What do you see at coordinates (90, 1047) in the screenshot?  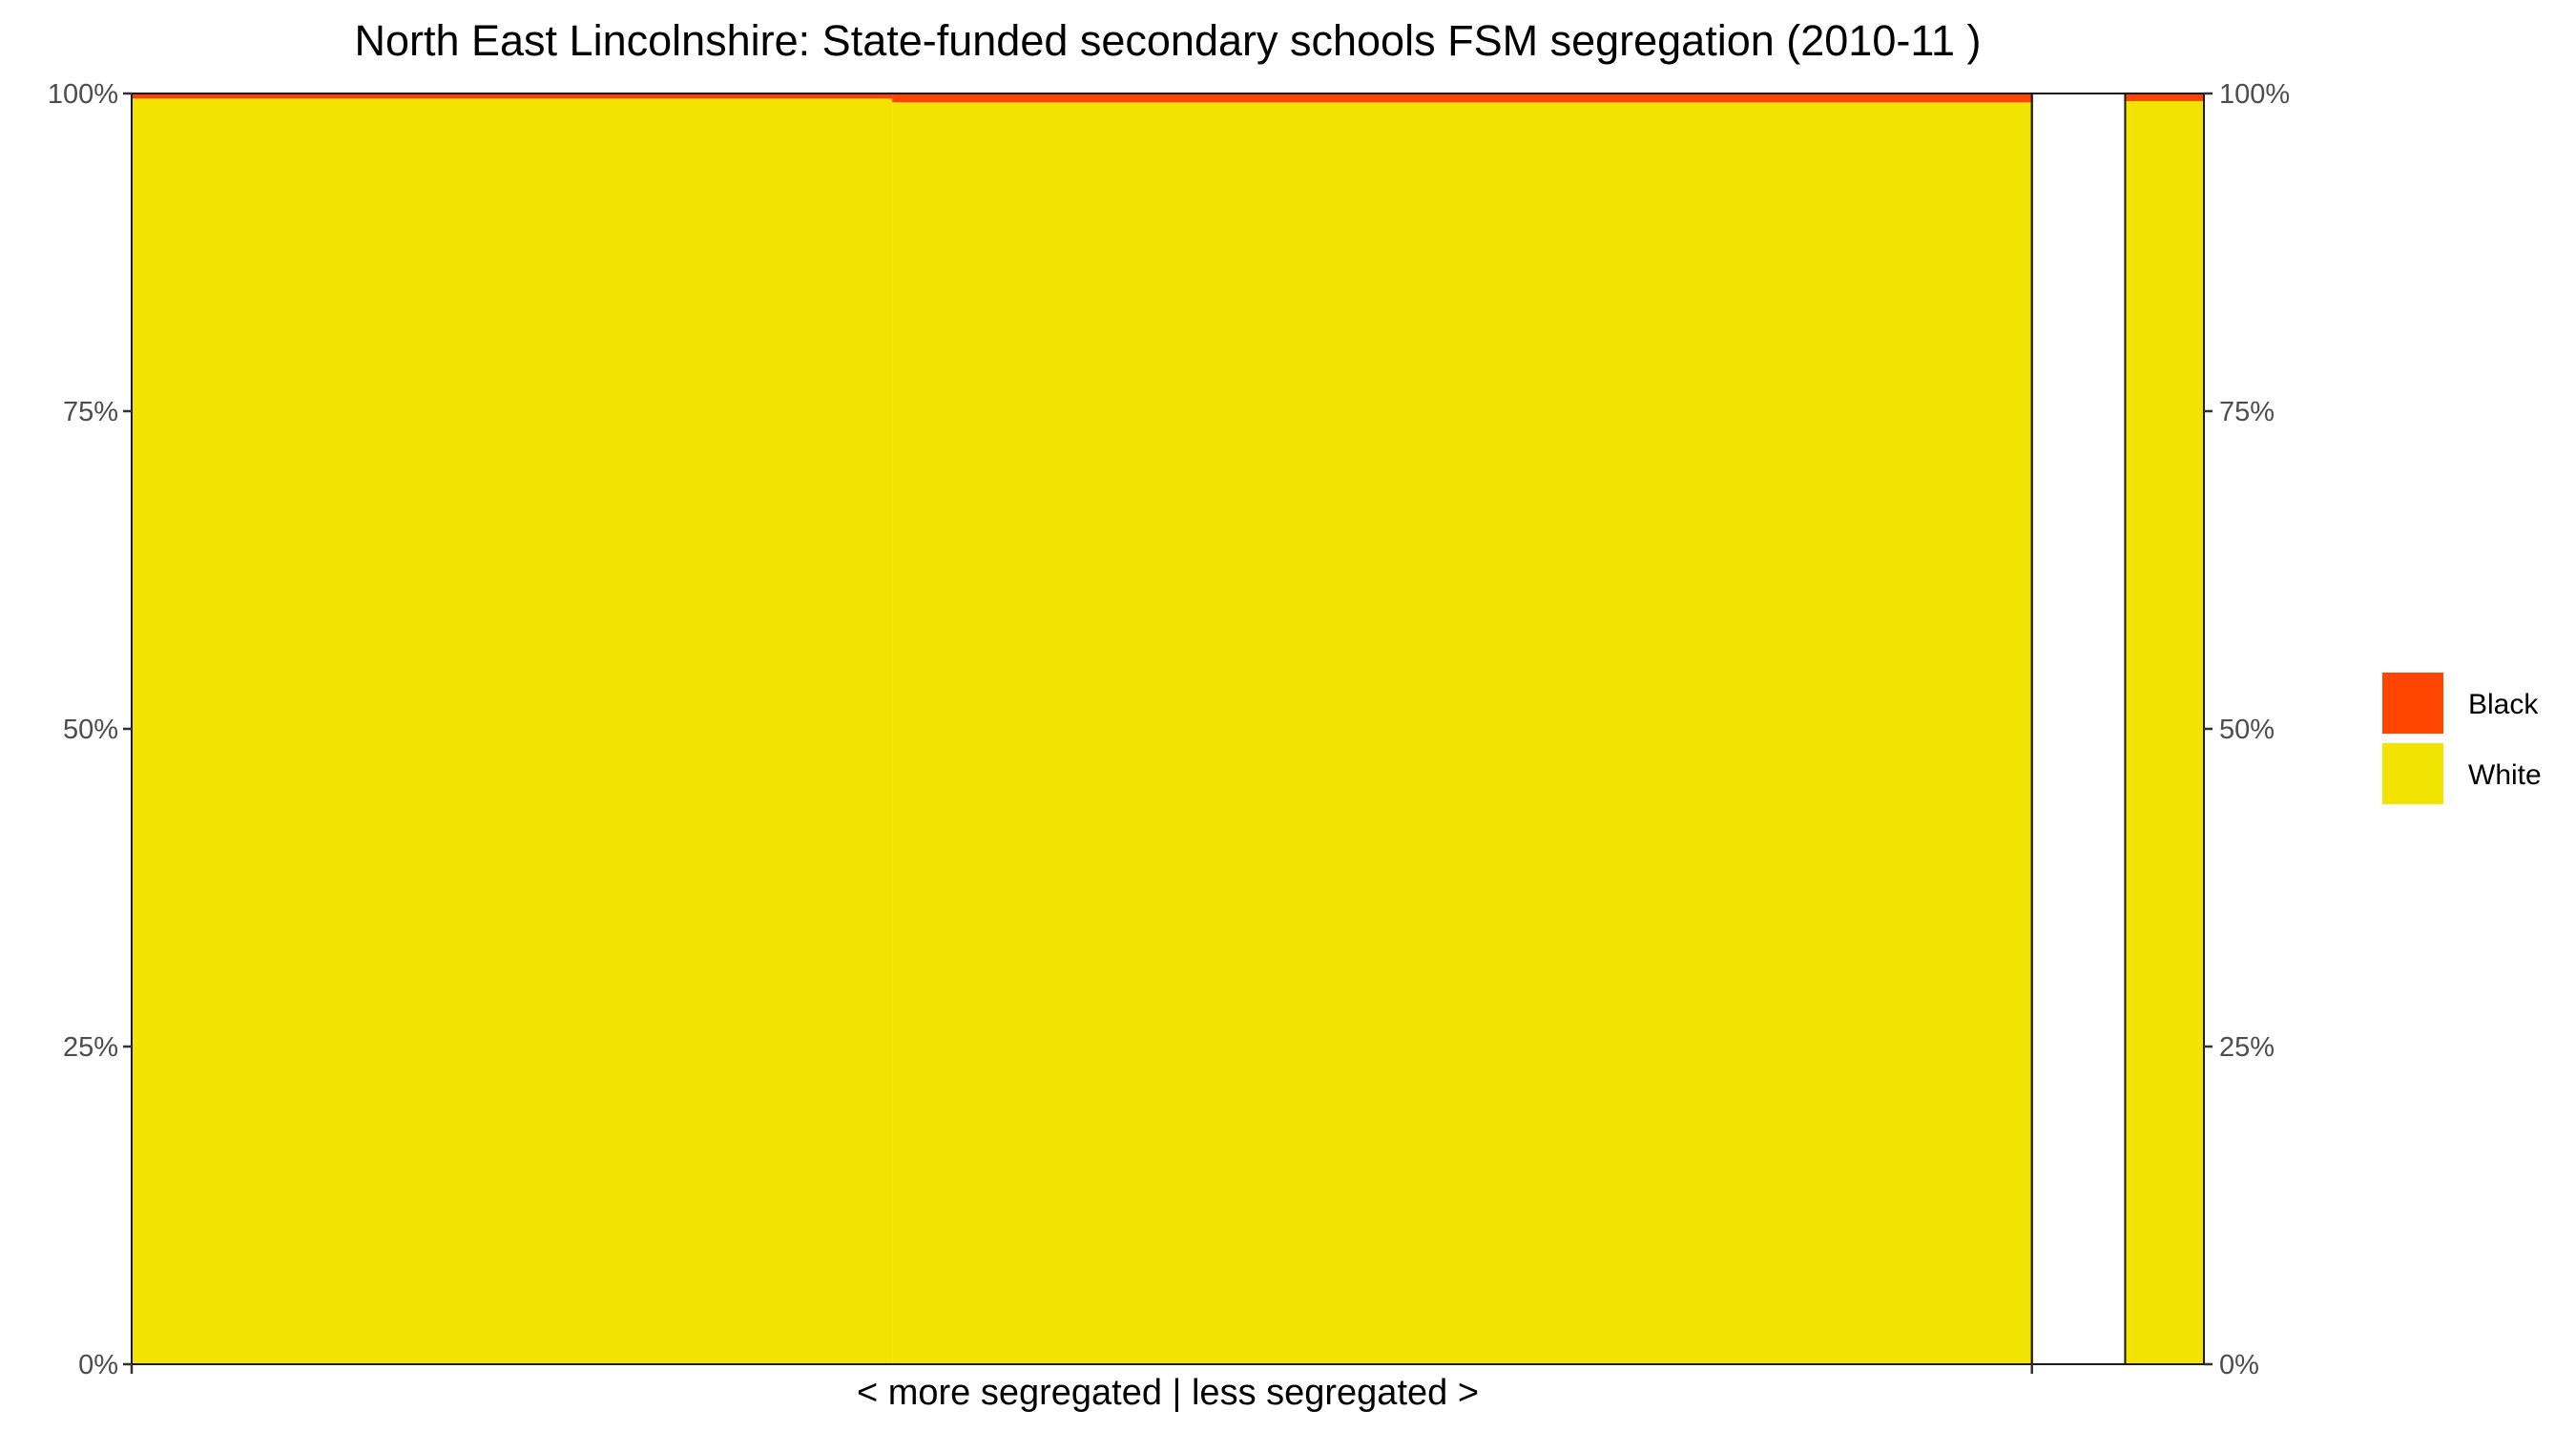 I see `y-tick-label-left-1: 25%` at bounding box center [90, 1047].